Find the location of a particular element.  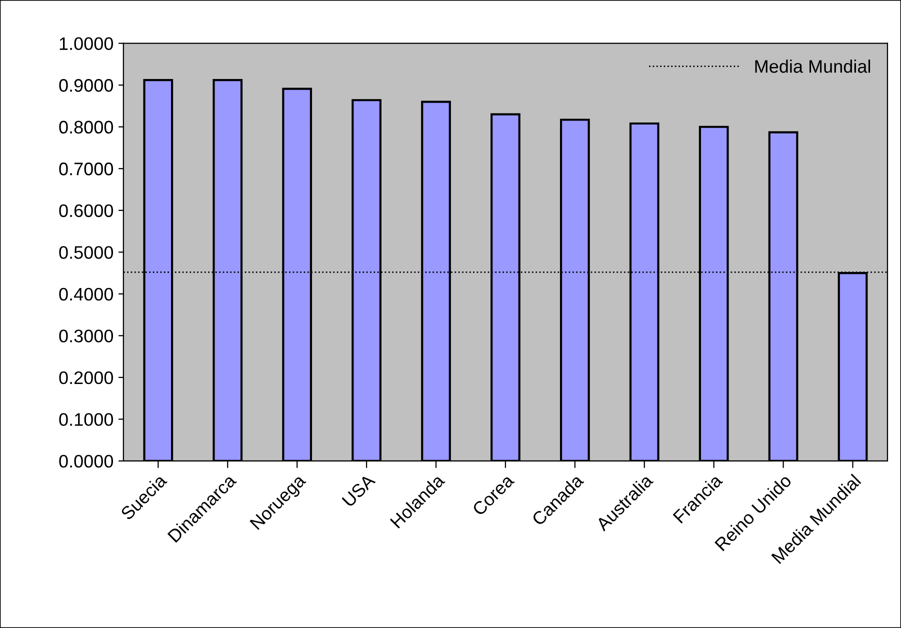

y-tick-label: 0.8000 is located at coordinates (86, 127).